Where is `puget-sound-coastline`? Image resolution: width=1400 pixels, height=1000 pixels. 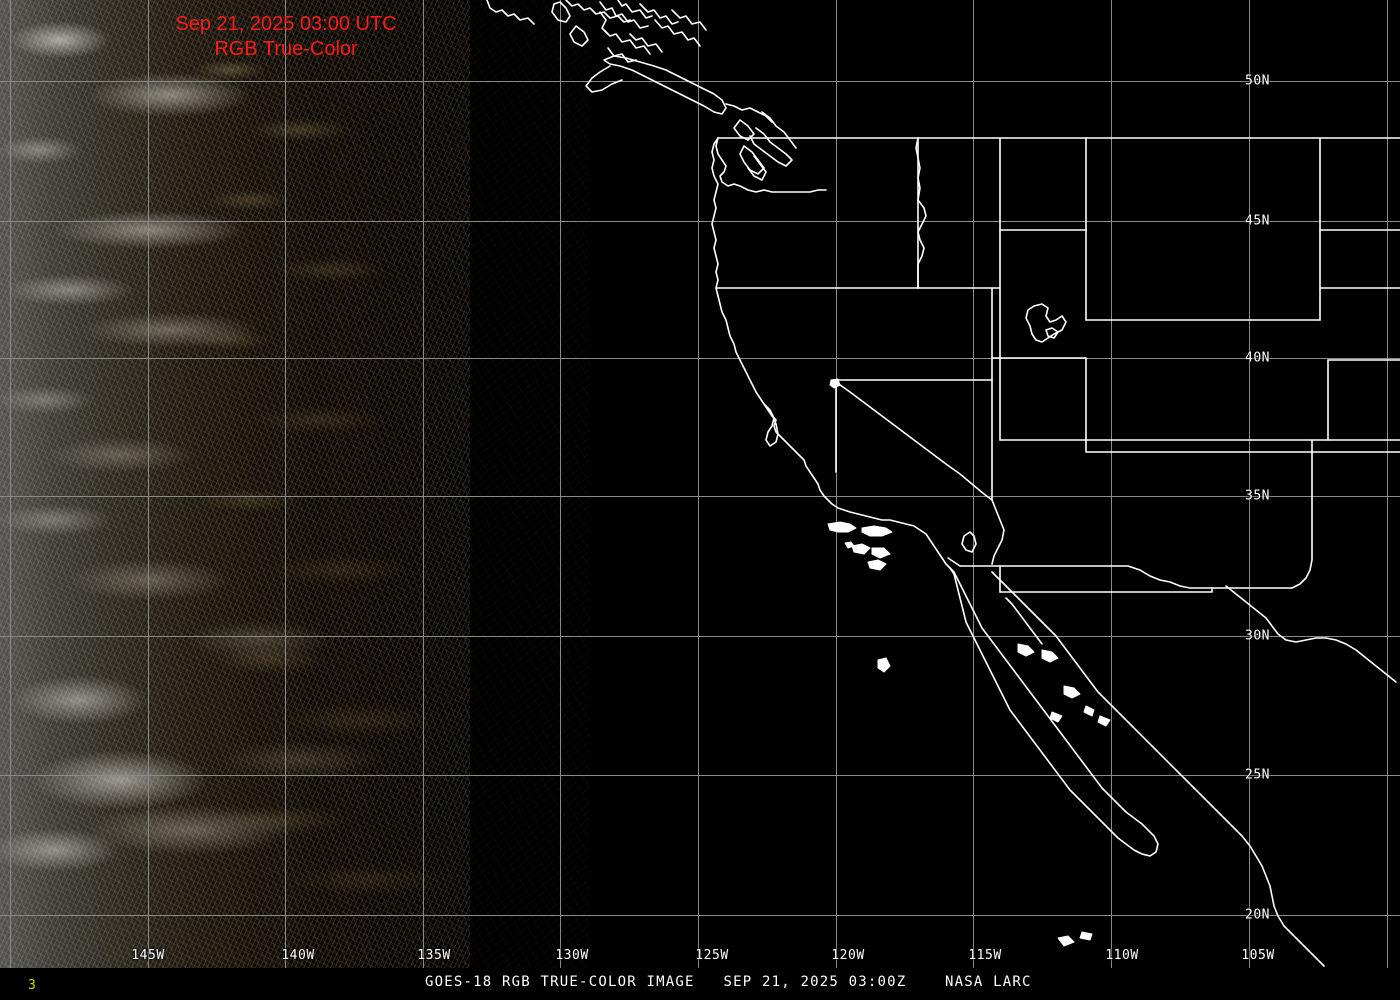
puget-sound-coastline is located at coordinates (761, 142).